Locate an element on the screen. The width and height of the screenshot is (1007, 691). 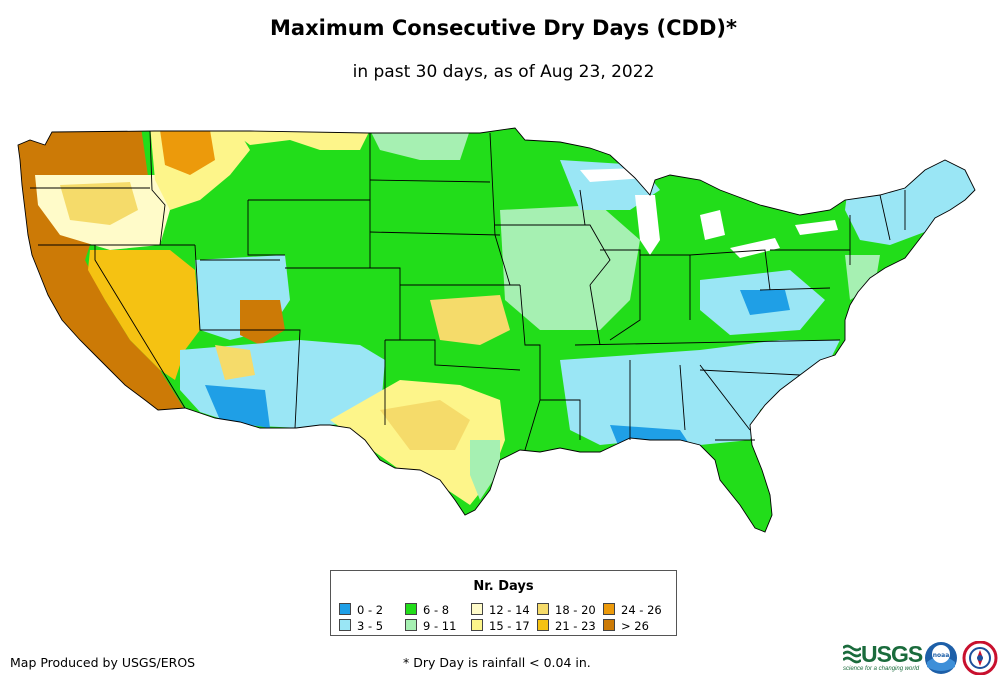
legend-item-24-26: 24 - 26 is located at coordinates (632, 609).